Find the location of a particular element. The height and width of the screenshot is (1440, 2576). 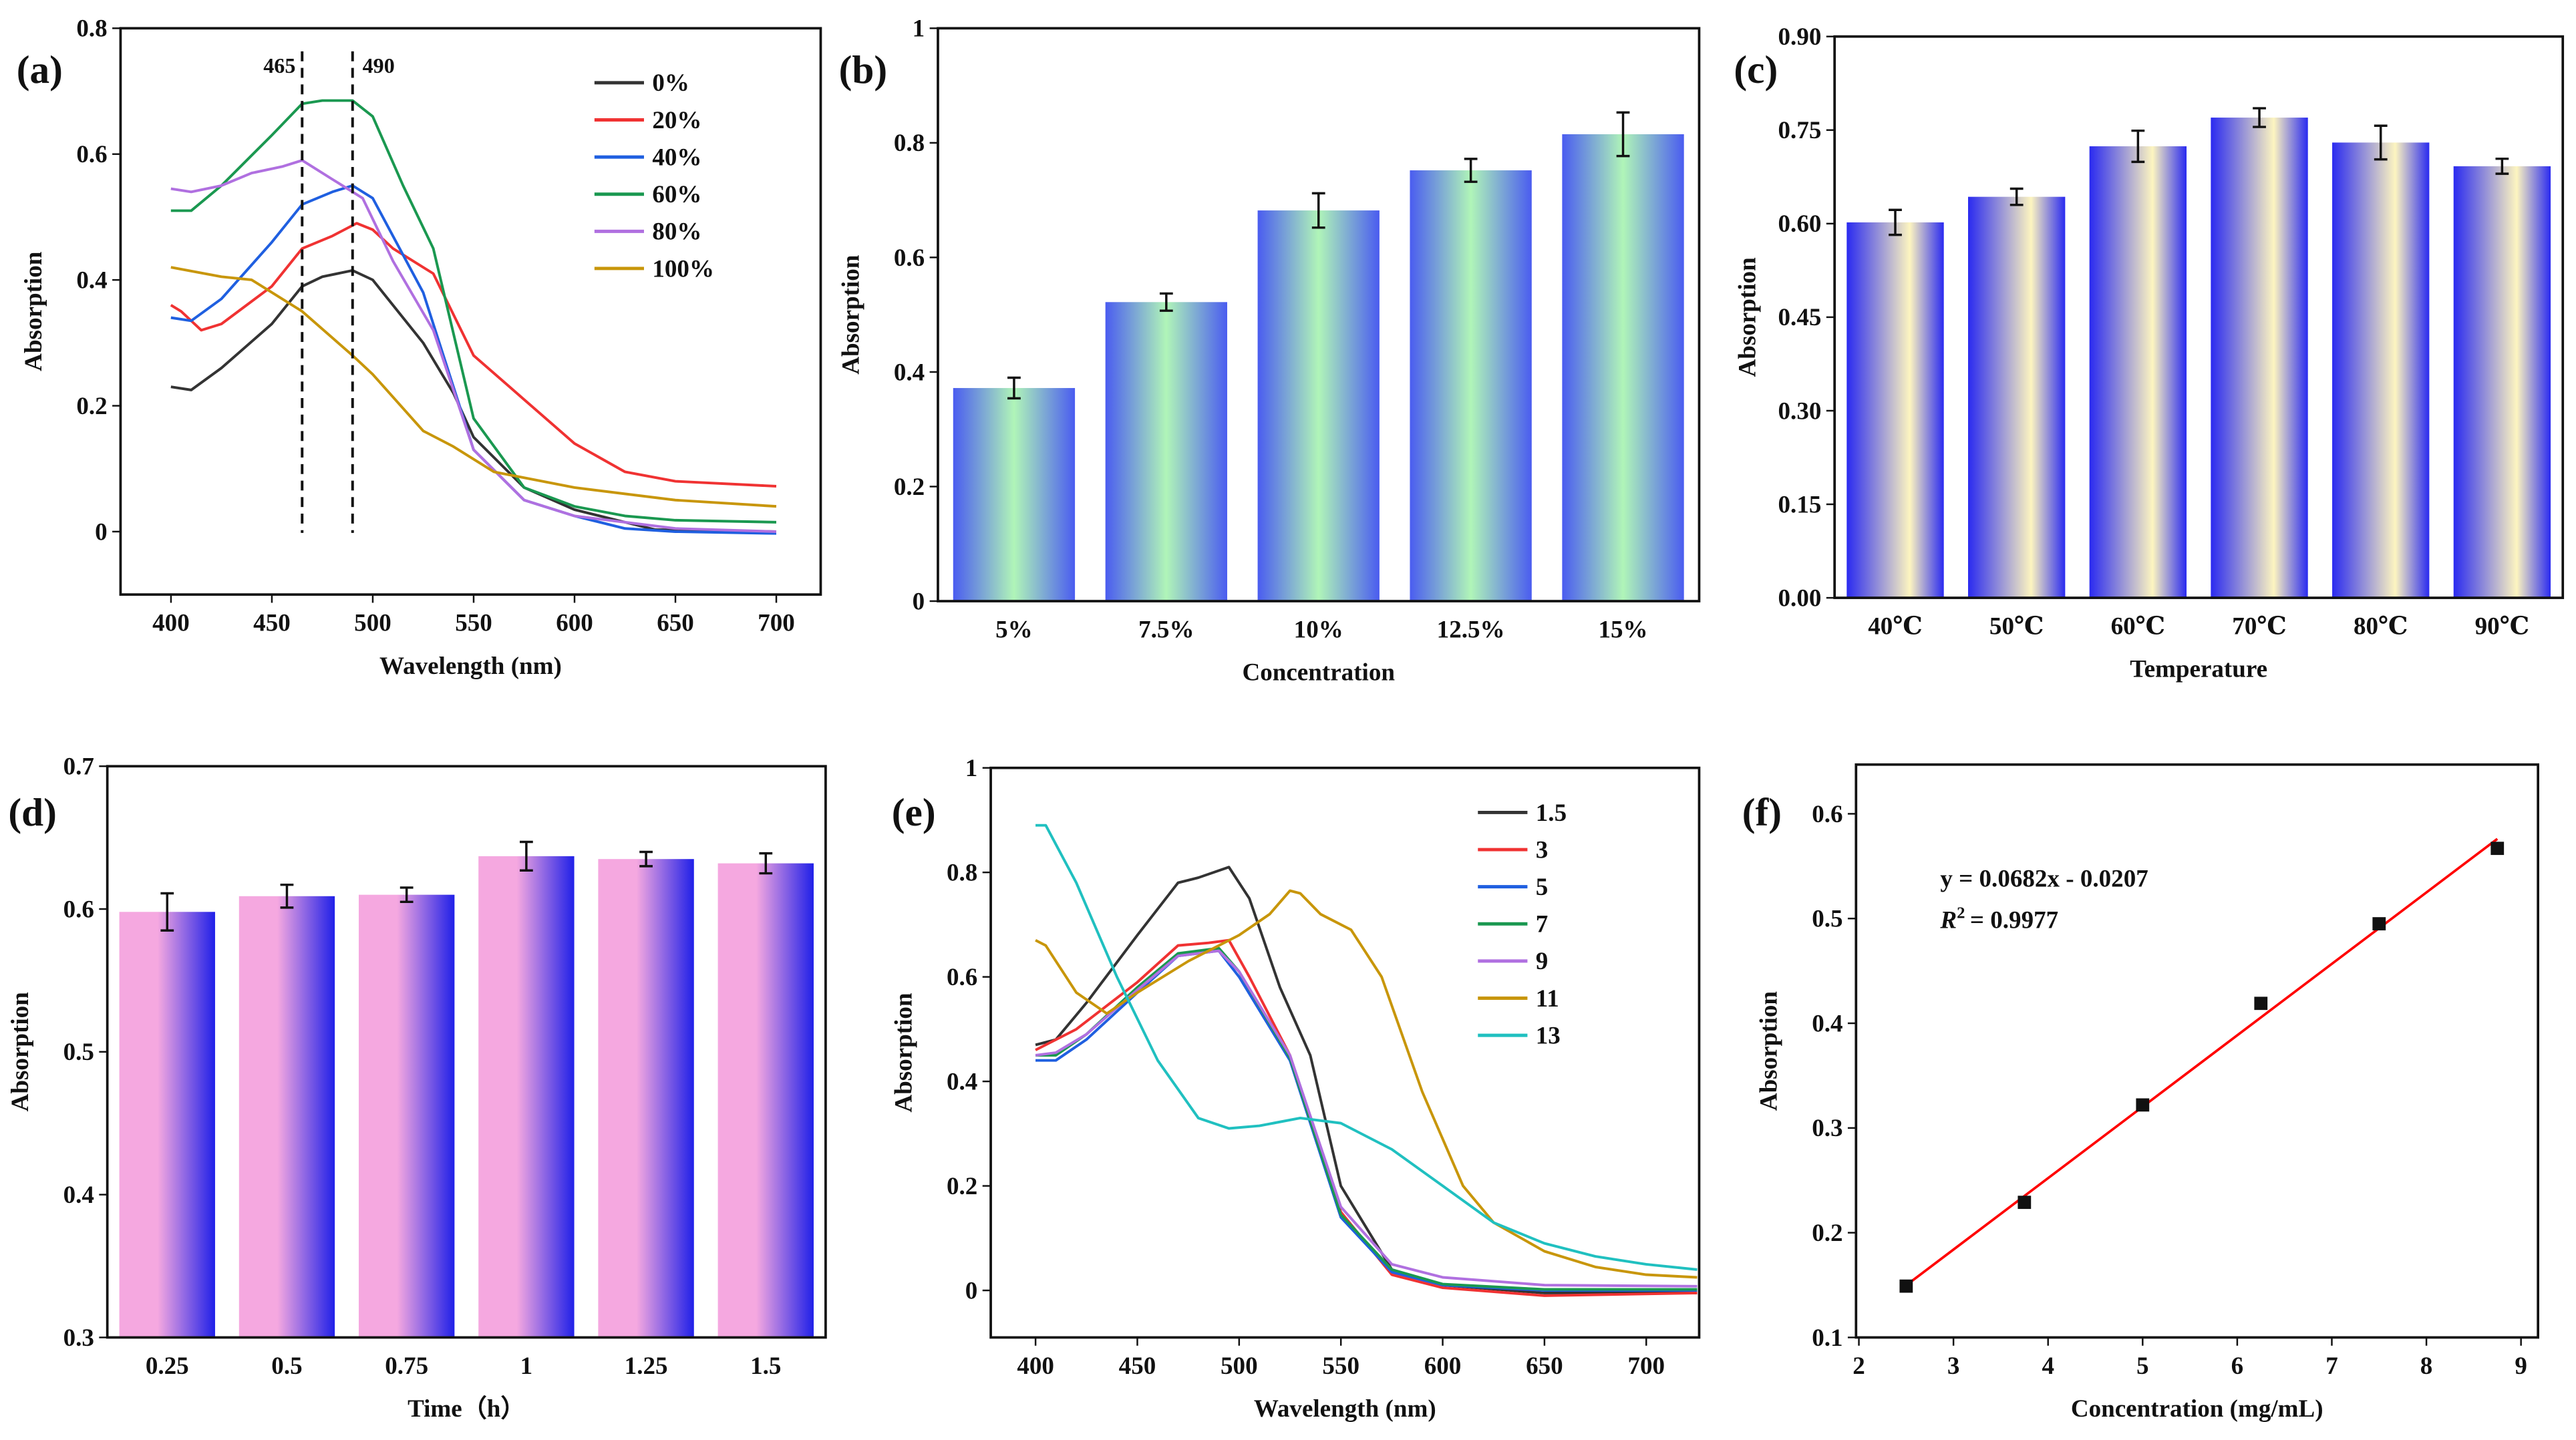

x-axis-label: Concentration (mg/mL) is located at coordinates (2197, 1409).